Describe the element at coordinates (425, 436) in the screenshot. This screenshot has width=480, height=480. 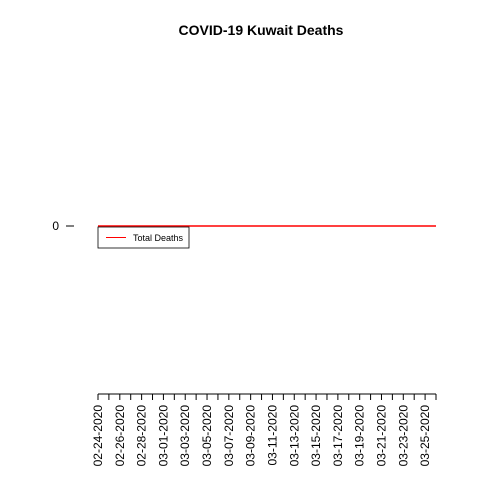
I see `x-tick-label: 03-25-2020` at that location.